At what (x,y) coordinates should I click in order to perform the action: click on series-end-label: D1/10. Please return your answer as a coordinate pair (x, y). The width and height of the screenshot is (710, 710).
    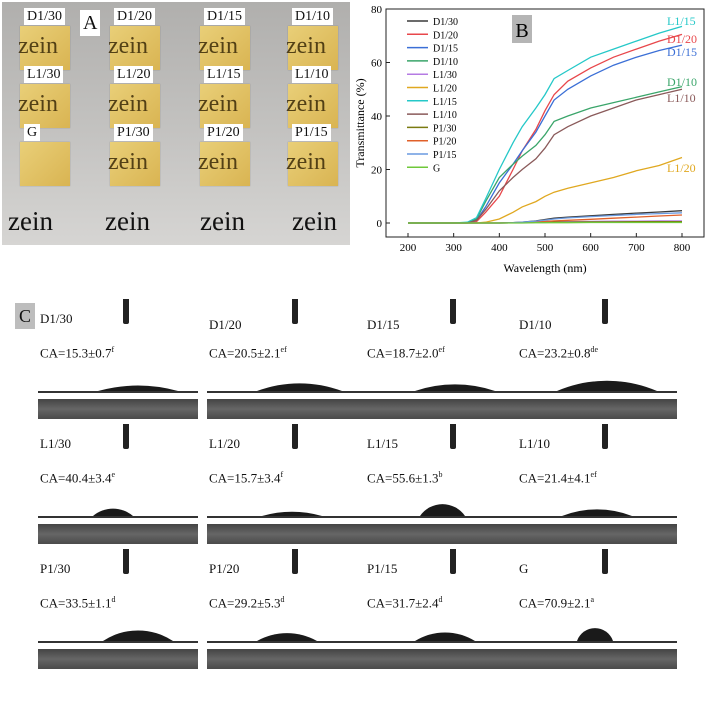
    Looking at the image, I should click on (682, 82).